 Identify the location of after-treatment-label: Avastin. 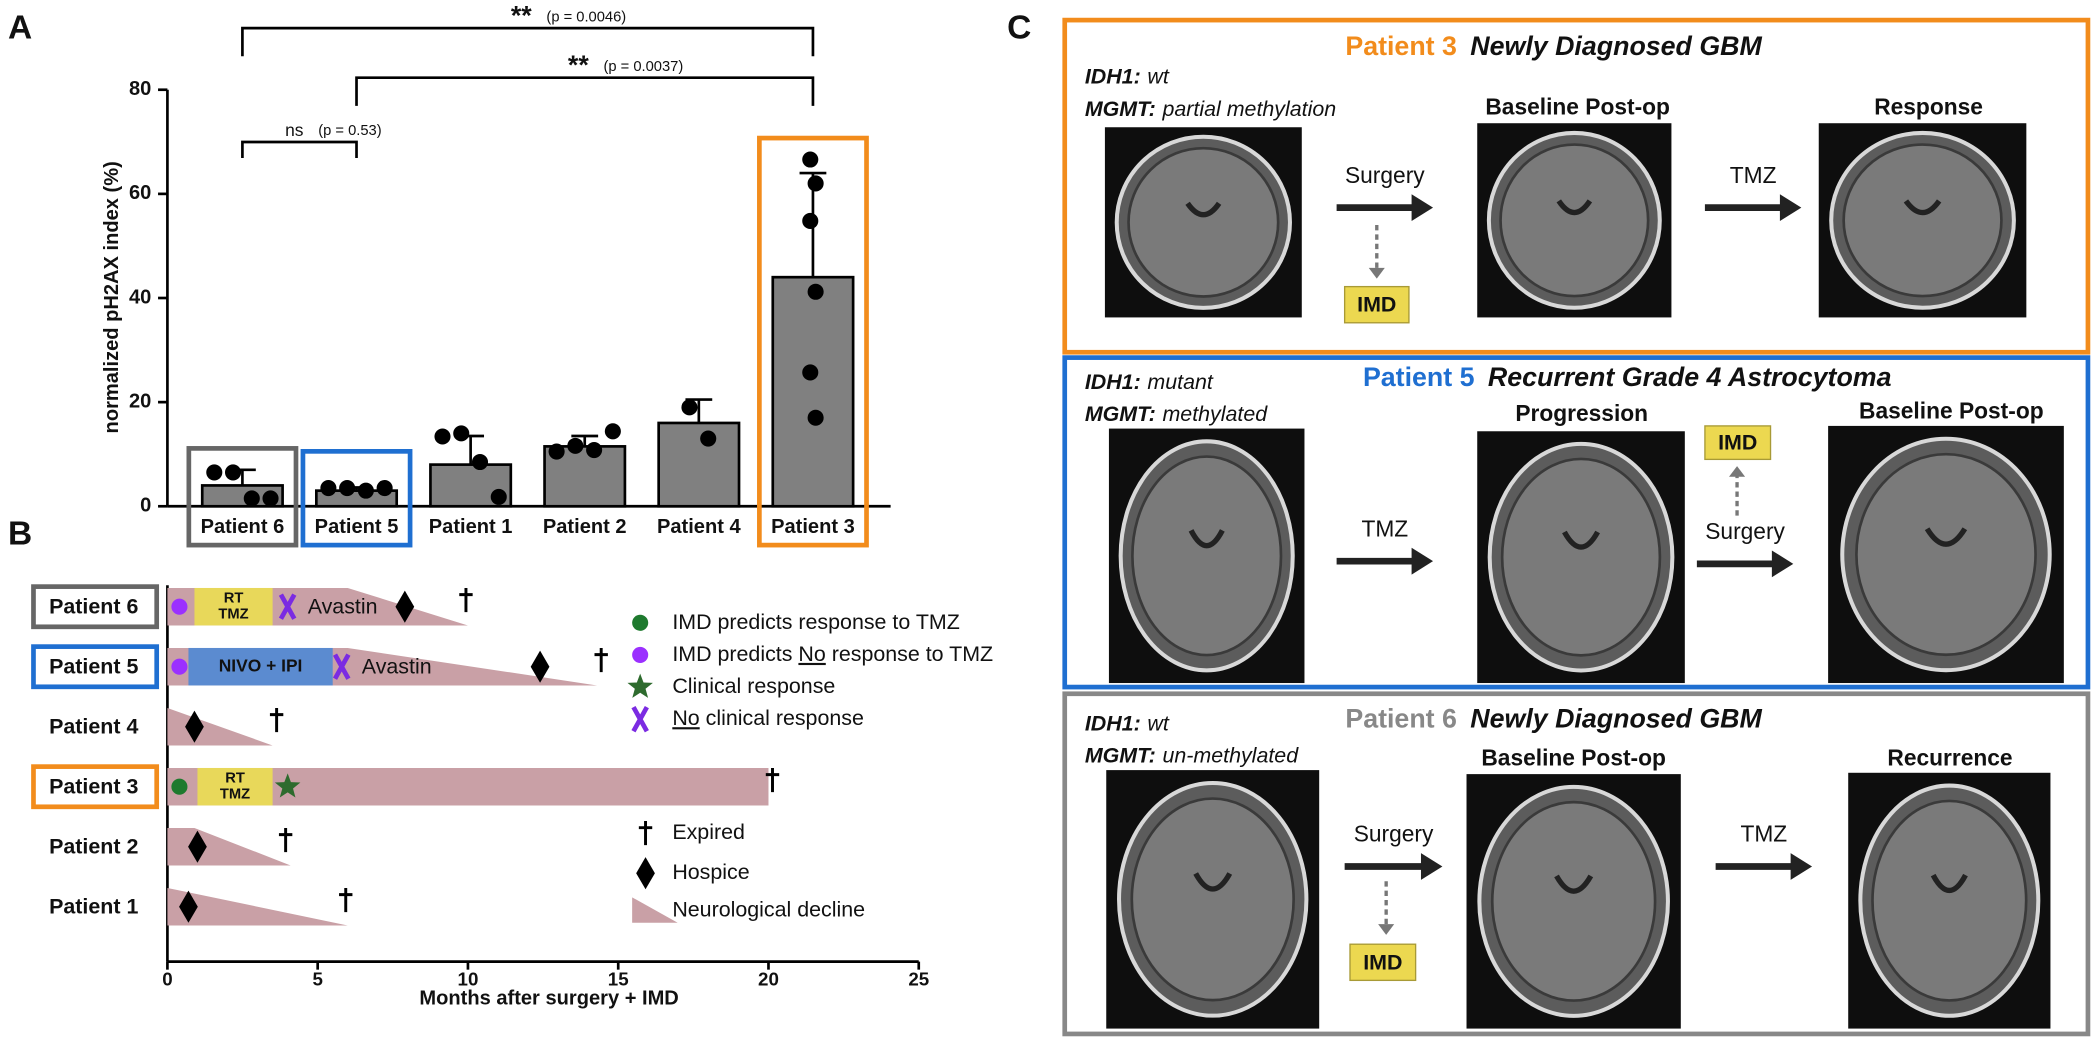
(343, 607).